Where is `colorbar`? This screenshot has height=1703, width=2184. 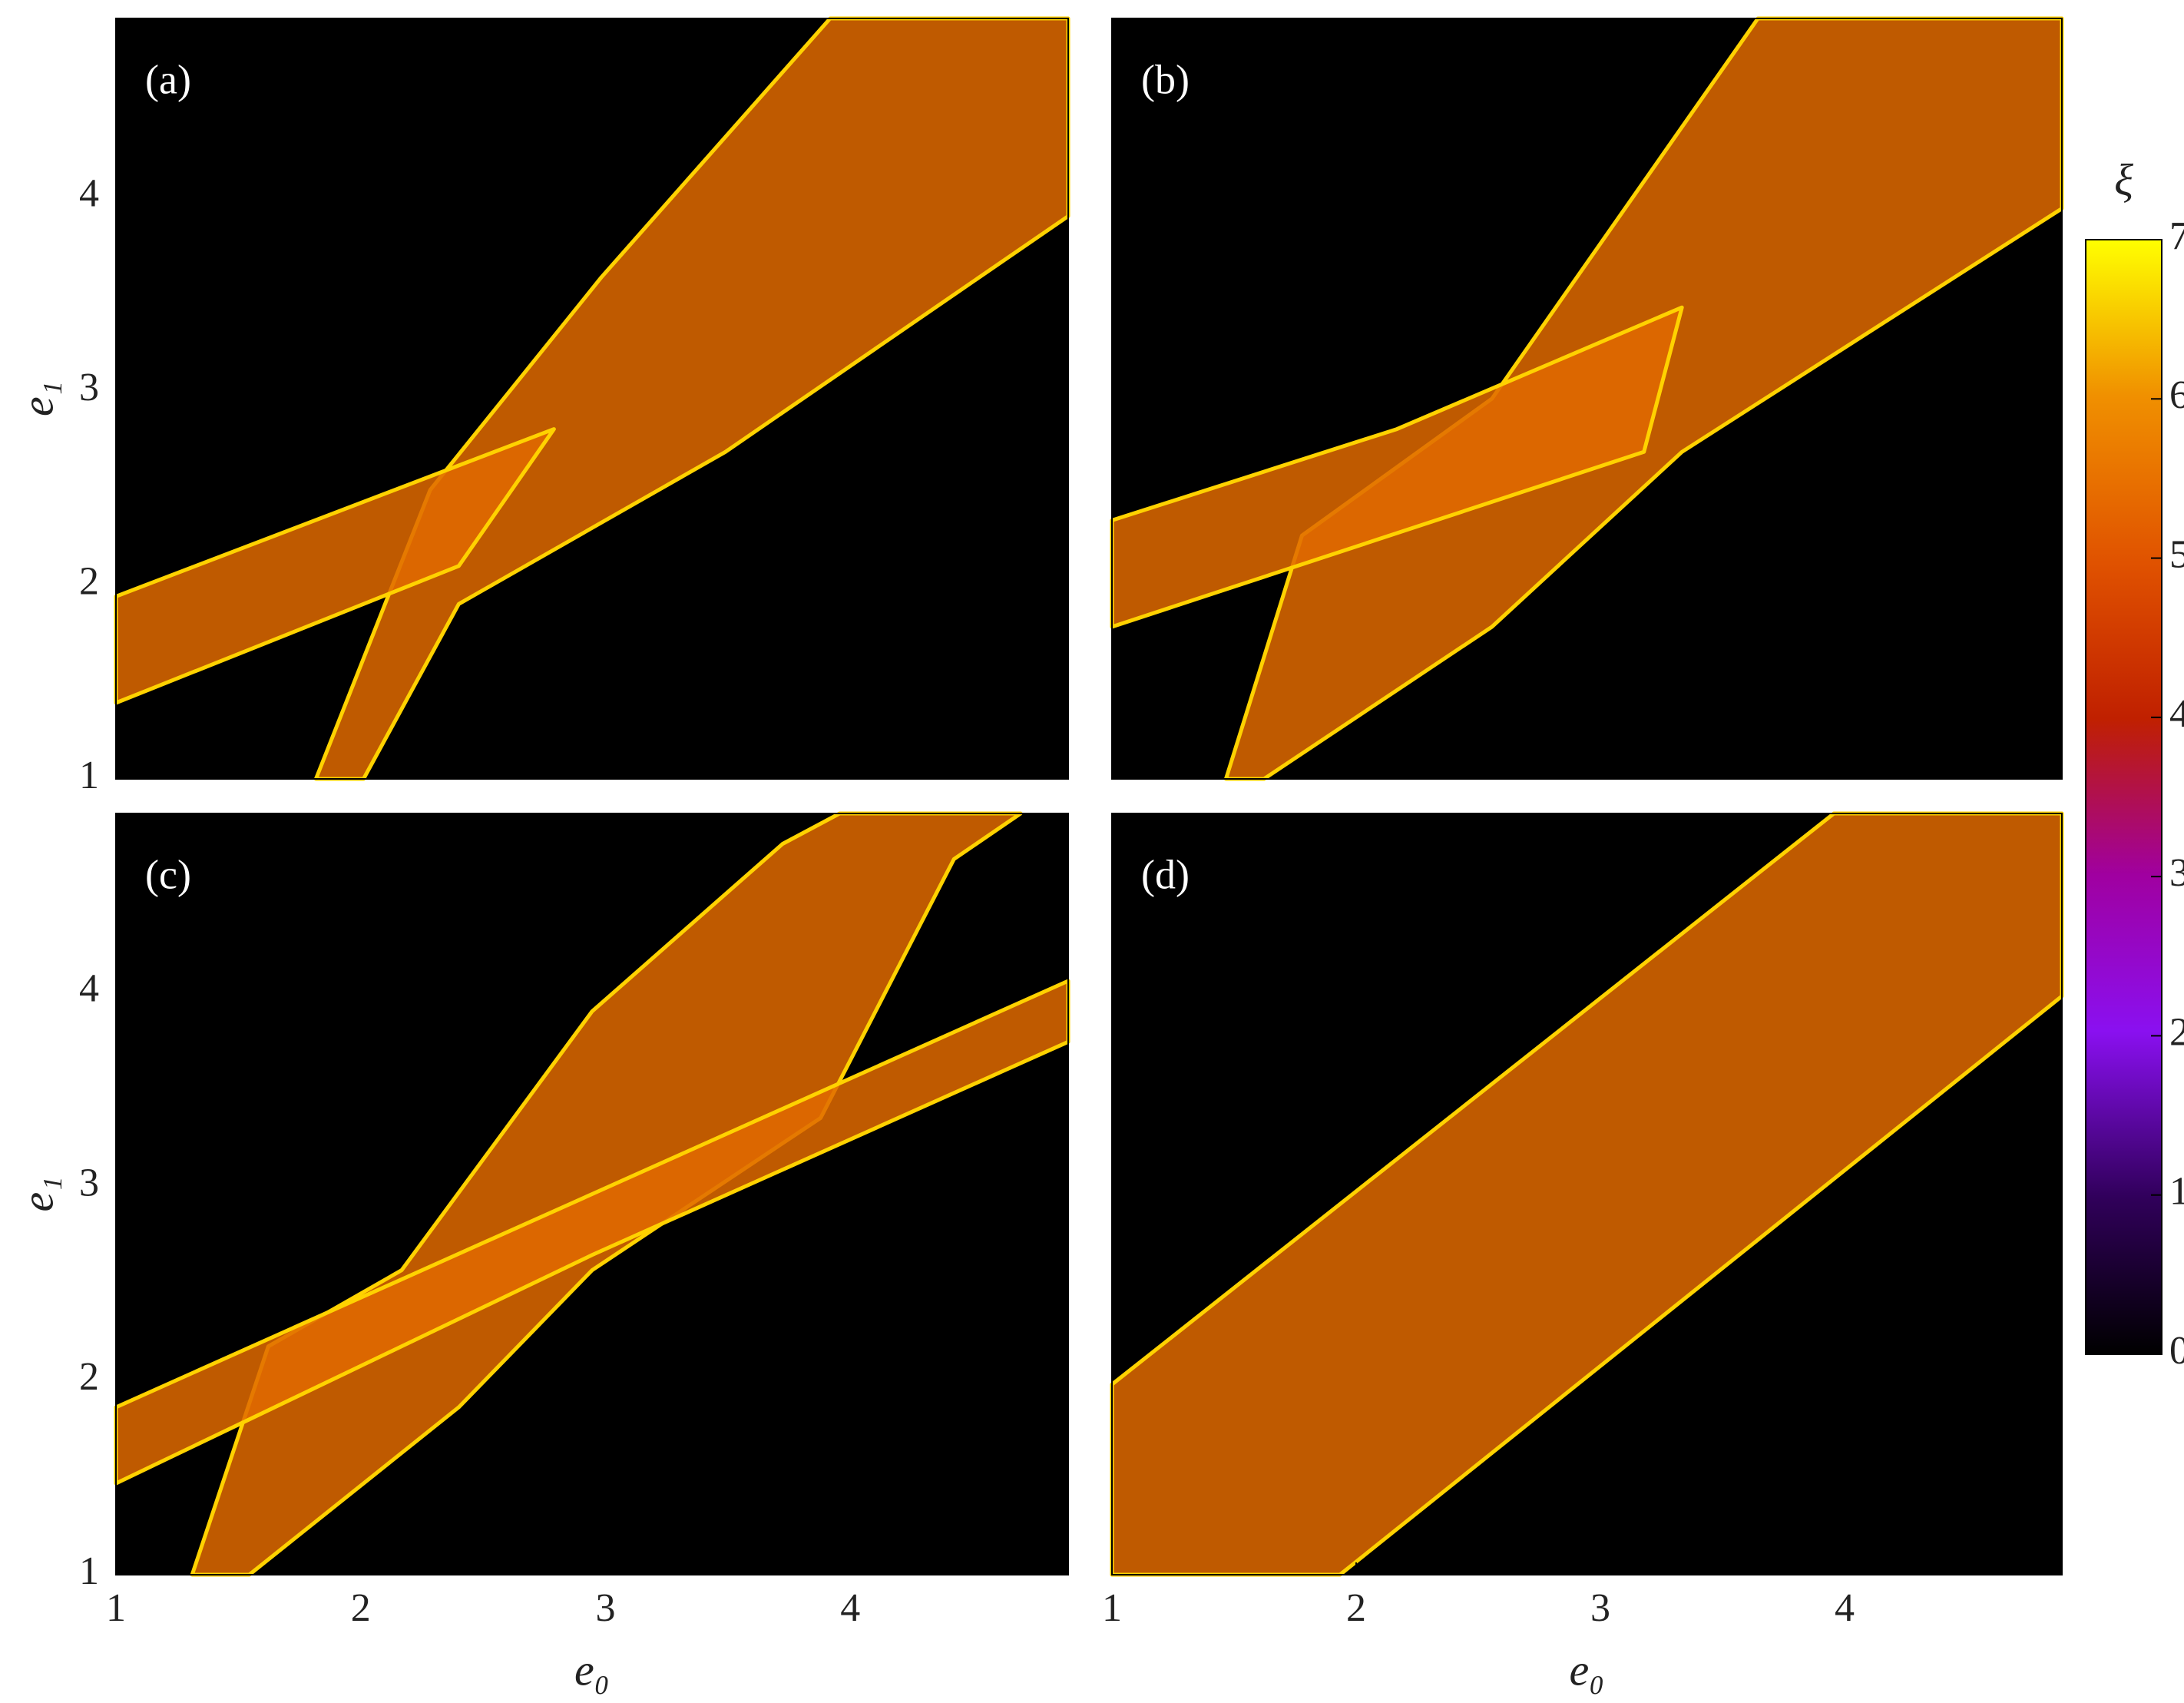
colorbar is located at coordinates (2123, 797).